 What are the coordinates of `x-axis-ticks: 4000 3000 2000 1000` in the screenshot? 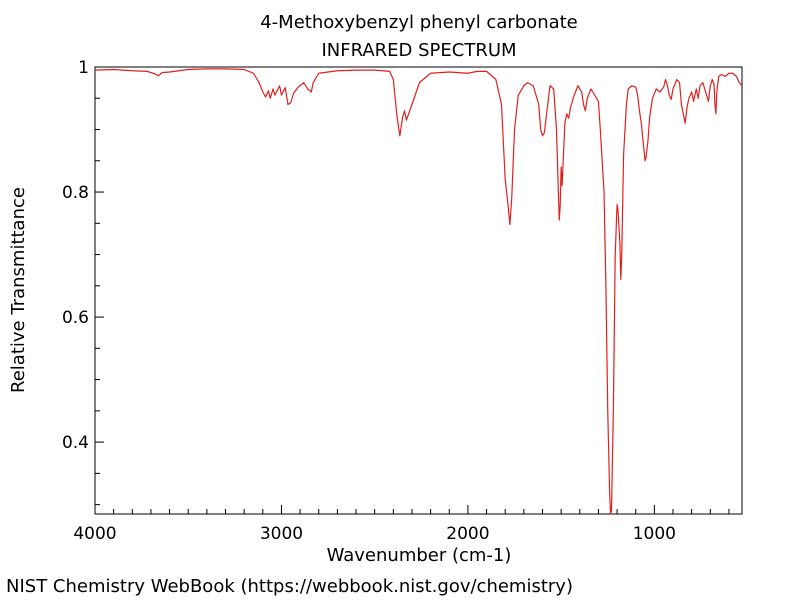 It's located at (401, 524).